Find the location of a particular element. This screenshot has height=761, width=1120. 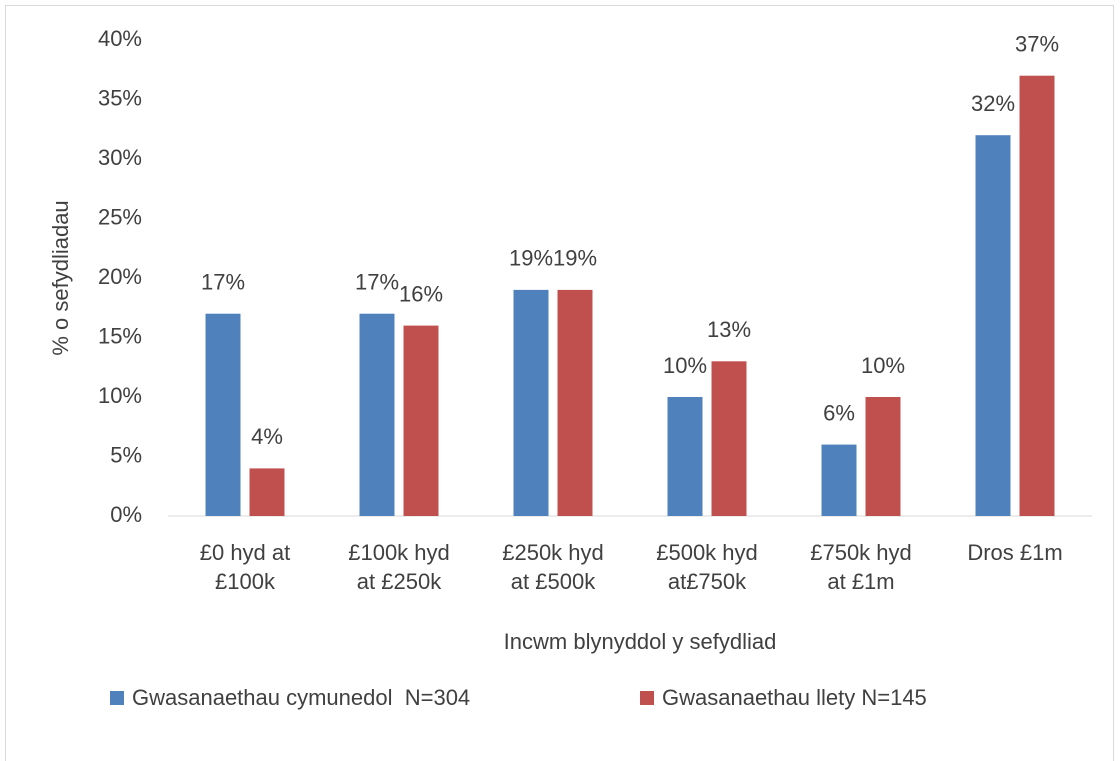

x-tick-label: Dros £1m is located at coordinates (1015, 552).